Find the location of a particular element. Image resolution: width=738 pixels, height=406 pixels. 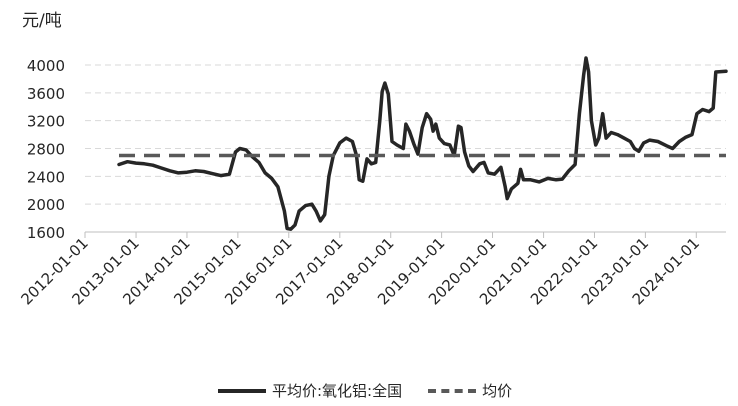

legend-item-series-1: 平均价:氧化铝:全国 is located at coordinates (310, 390).